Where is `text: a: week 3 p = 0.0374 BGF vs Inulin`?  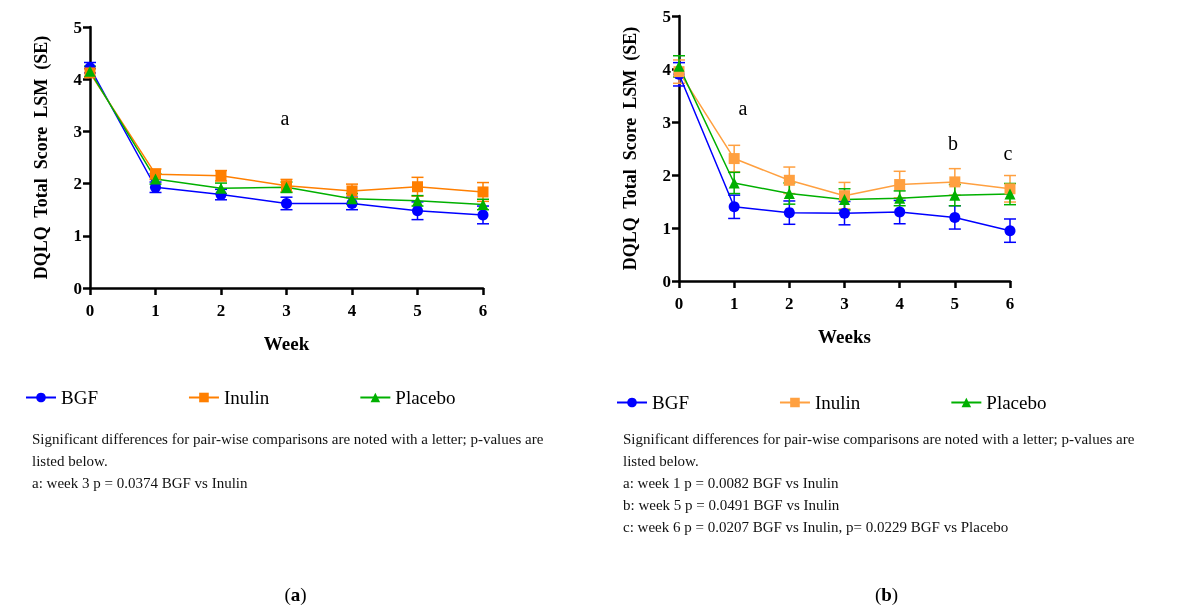 text: a: week 3 p = 0.0374 BGF vs Inulin is located at coordinates (140, 483).